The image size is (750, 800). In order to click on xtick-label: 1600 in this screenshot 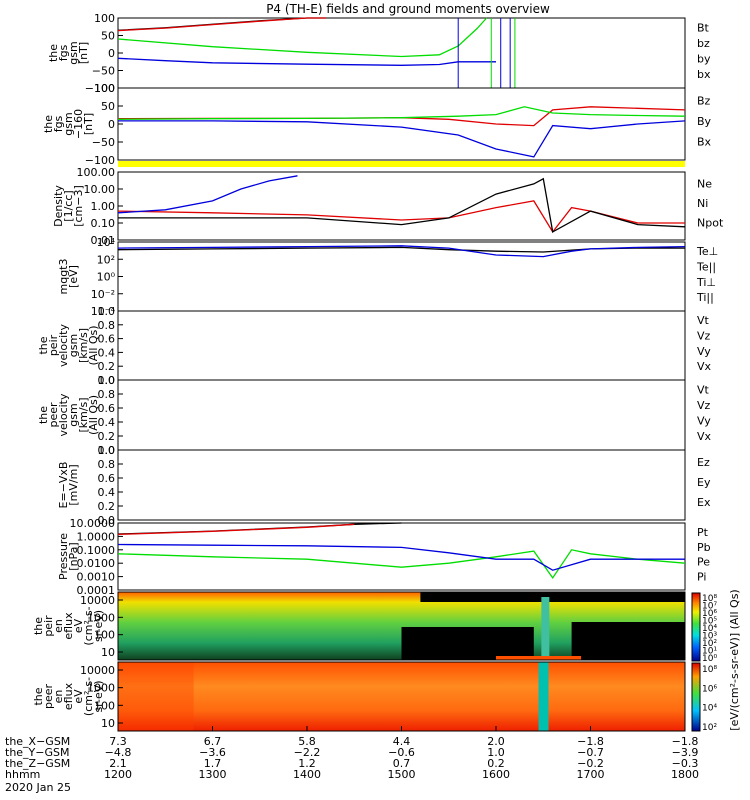, I will do `click(496, 774)`.